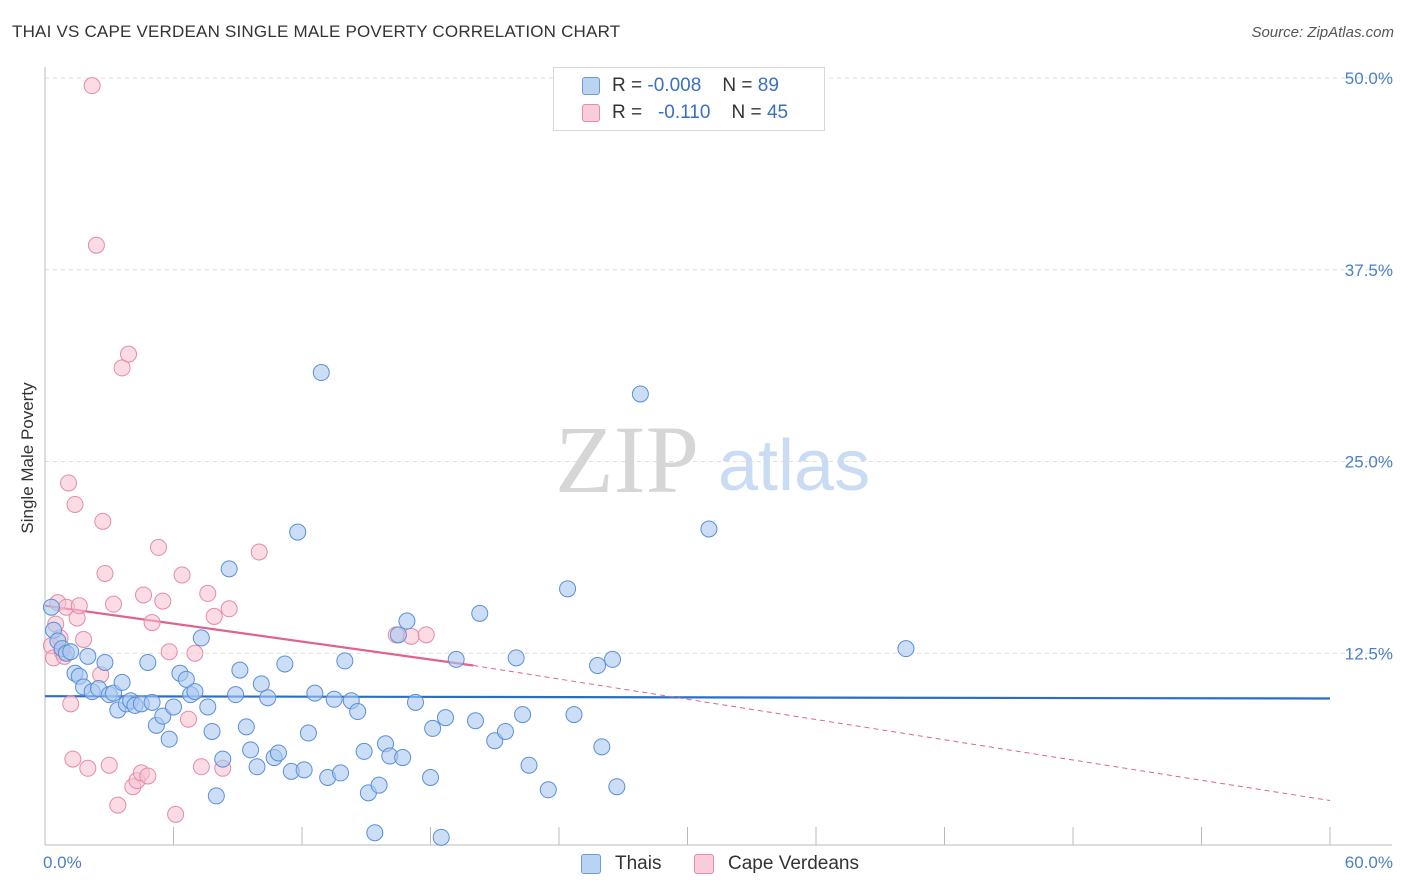  What do you see at coordinates (627, 85) in the screenshot?
I see `legend-r-label: R =` at bounding box center [627, 85].